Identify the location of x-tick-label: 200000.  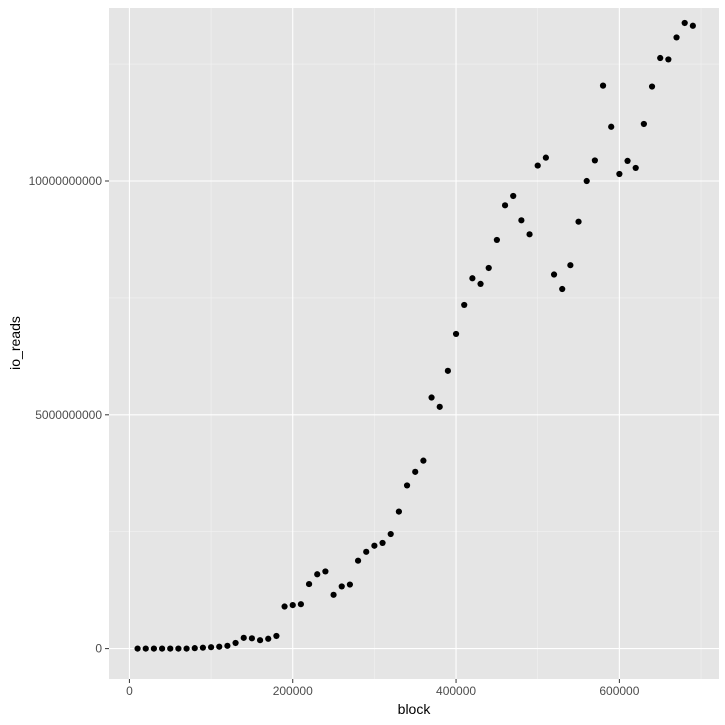
(293, 691).